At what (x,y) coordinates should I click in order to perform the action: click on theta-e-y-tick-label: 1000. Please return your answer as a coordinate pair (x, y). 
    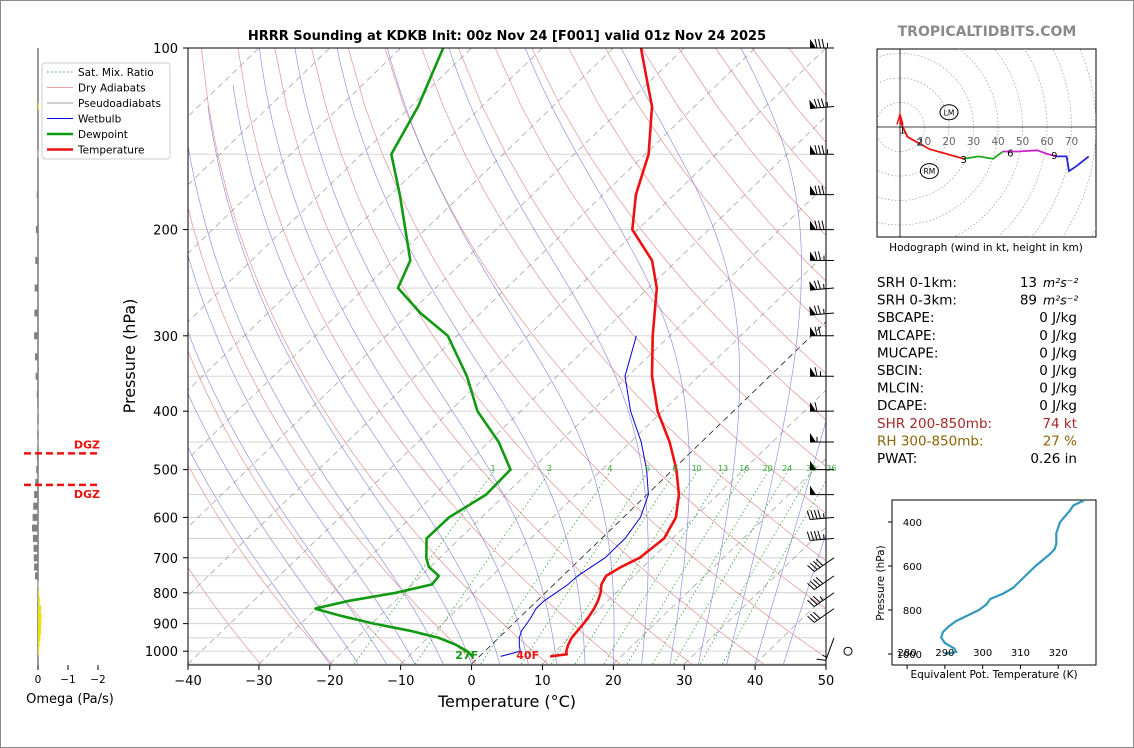
    Looking at the image, I should click on (909, 655).